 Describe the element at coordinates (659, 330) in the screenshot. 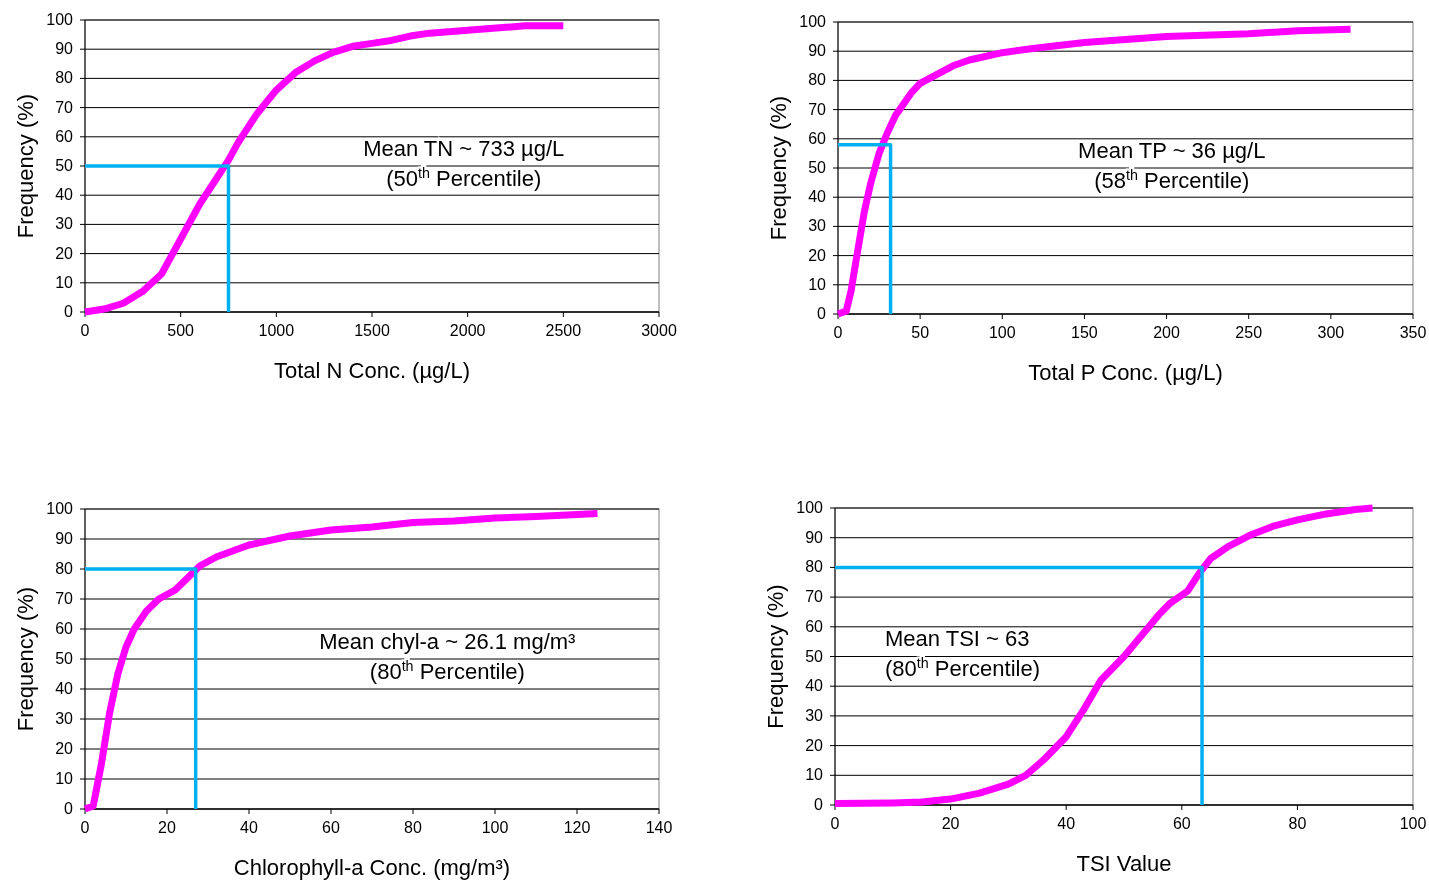

I see `x-tick-label: 3000` at that location.